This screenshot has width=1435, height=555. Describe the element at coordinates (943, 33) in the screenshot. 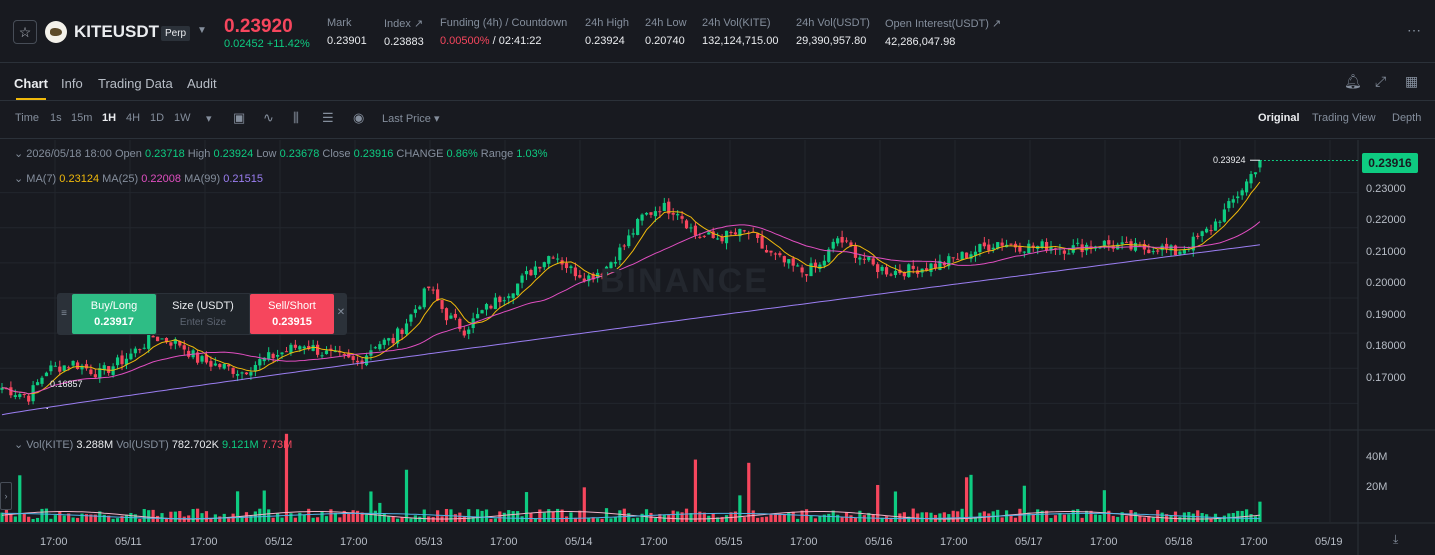

I see `stat-open-interest: Open Interest(USDT) ↗ 42,286,047.98` at that location.